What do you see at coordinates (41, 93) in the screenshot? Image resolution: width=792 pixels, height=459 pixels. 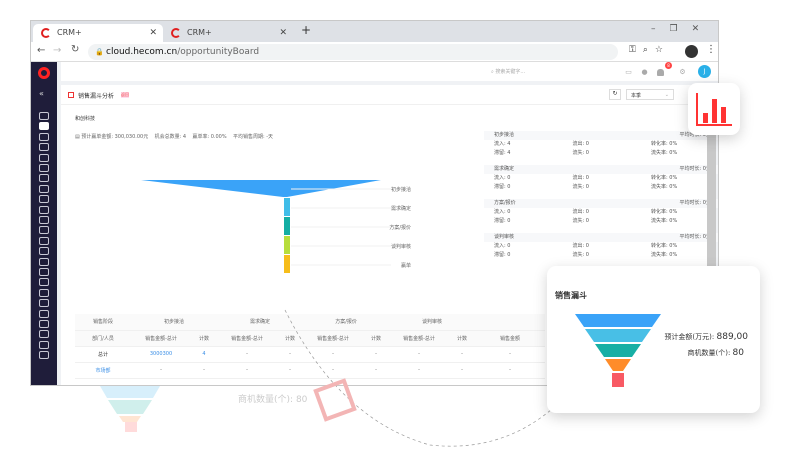 I see `collapse-icon: «` at bounding box center [41, 93].